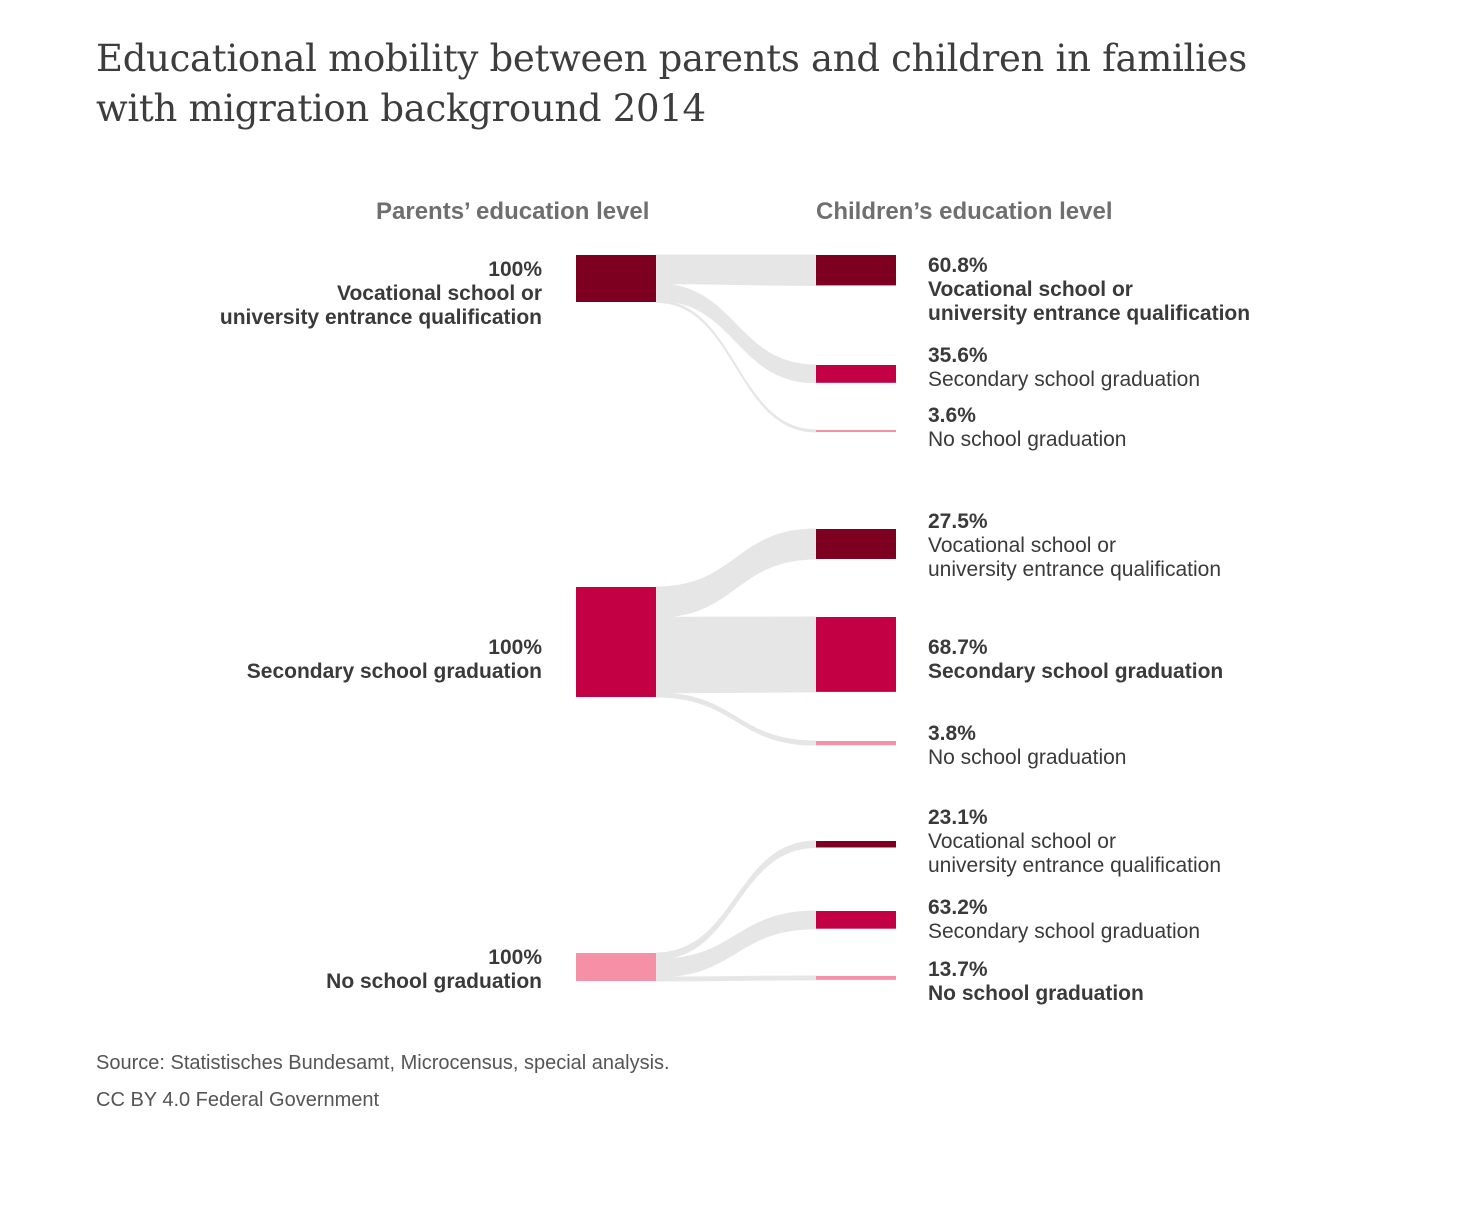  What do you see at coordinates (958, 265) in the screenshot?
I see `child-value-label: 60.8%` at bounding box center [958, 265].